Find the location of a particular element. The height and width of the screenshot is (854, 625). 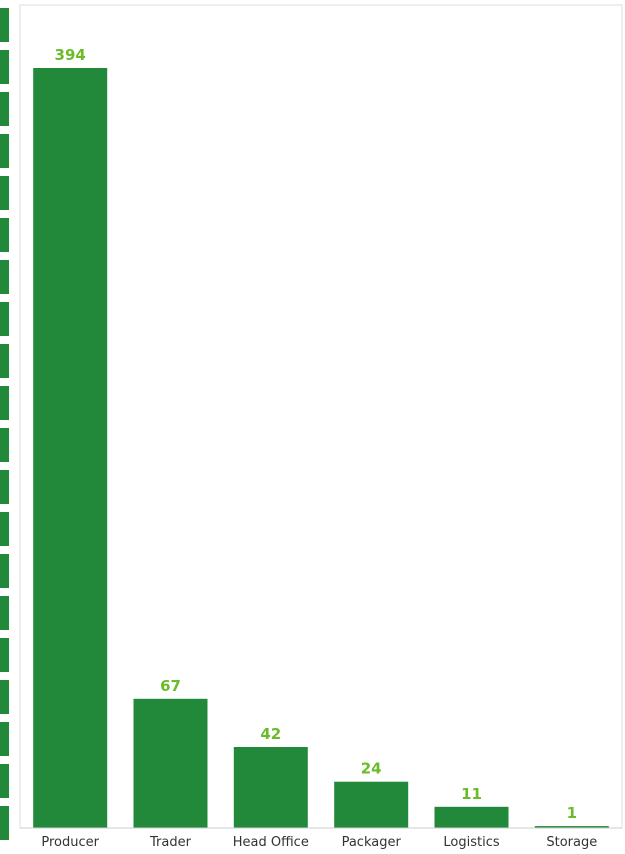

x-tick-label: Packager is located at coordinates (372, 842).